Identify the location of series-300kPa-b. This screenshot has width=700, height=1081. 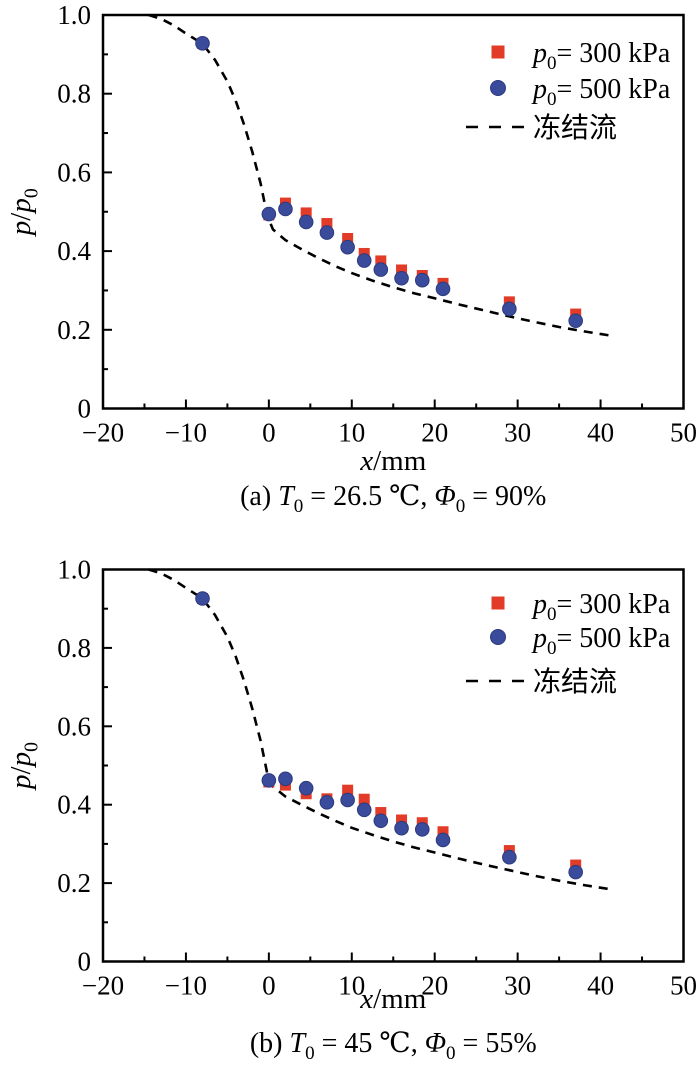
(389, 732).